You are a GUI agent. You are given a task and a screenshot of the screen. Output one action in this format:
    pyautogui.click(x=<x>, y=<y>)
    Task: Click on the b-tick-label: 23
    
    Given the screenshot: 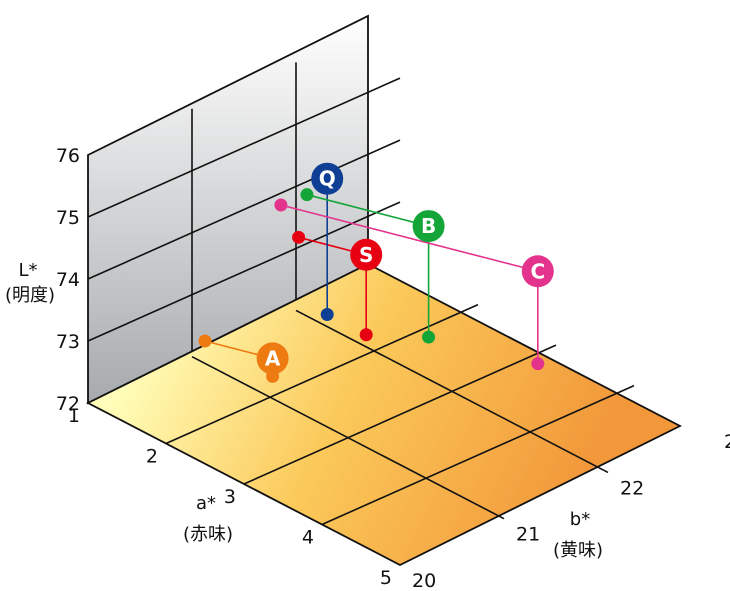 What is the action you would take?
    pyautogui.click(x=727, y=442)
    